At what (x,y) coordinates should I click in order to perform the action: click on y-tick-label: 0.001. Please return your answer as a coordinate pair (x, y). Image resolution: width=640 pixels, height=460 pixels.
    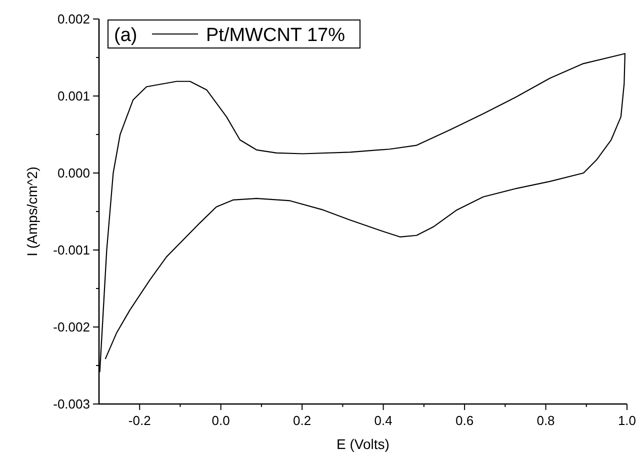
    Looking at the image, I should click on (73, 96).